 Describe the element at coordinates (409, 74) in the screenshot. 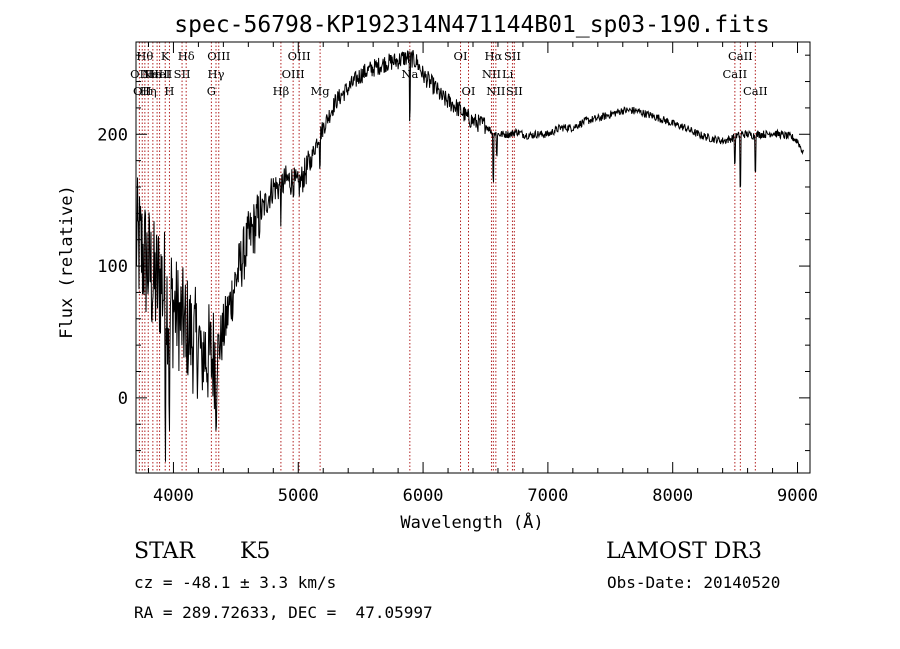

I see `line-marker-label: Na` at that location.